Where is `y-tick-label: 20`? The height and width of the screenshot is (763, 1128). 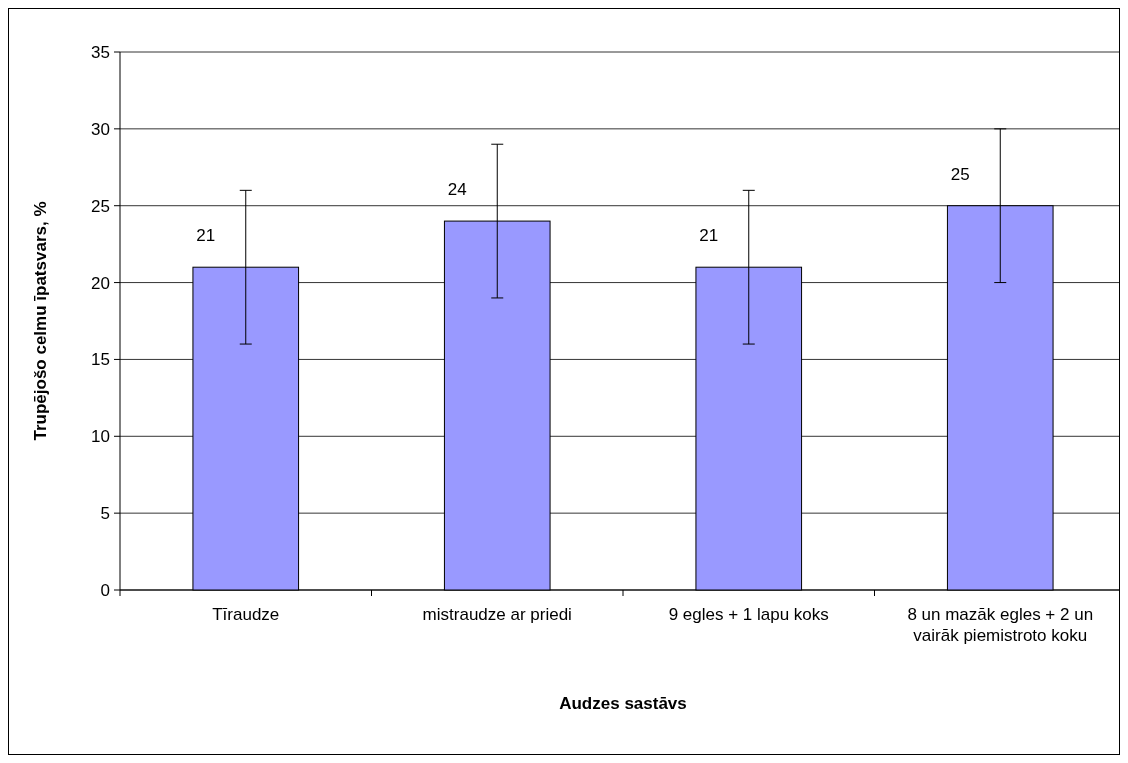 y-tick-label: 20 is located at coordinates (100, 283).